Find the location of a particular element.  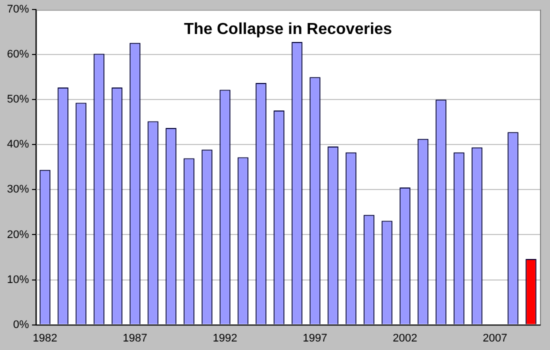

x-tick-label: 2007 is located at coordinates (495, 338).